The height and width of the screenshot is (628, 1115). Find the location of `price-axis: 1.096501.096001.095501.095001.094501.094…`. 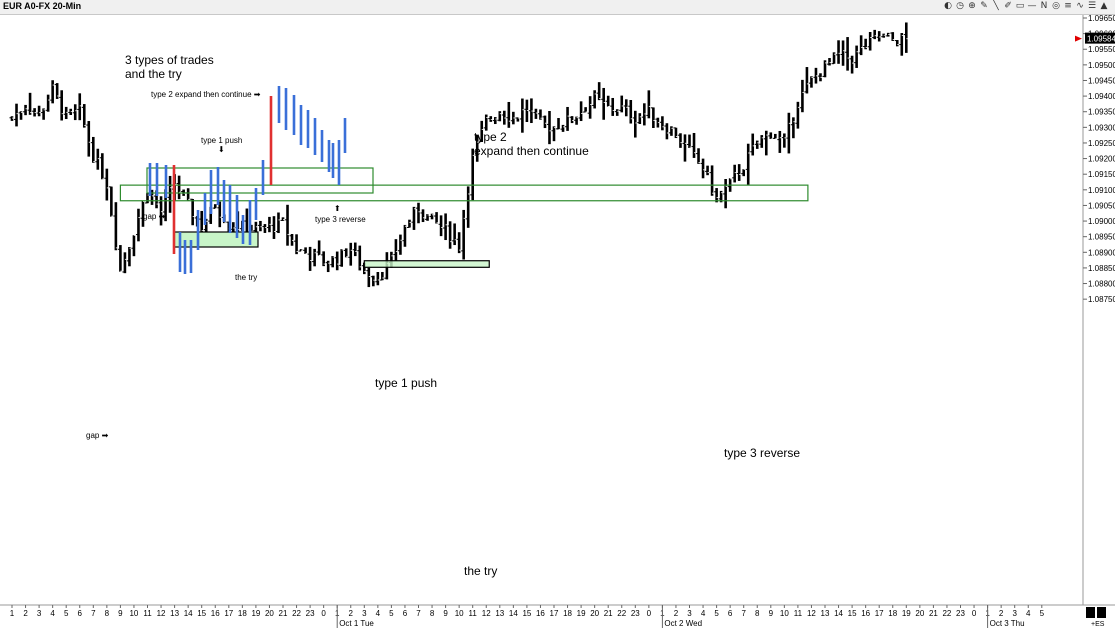

price-axis: 1.096501.096001.095501.095001.094501.094… is located at coordinates (1095, 159).